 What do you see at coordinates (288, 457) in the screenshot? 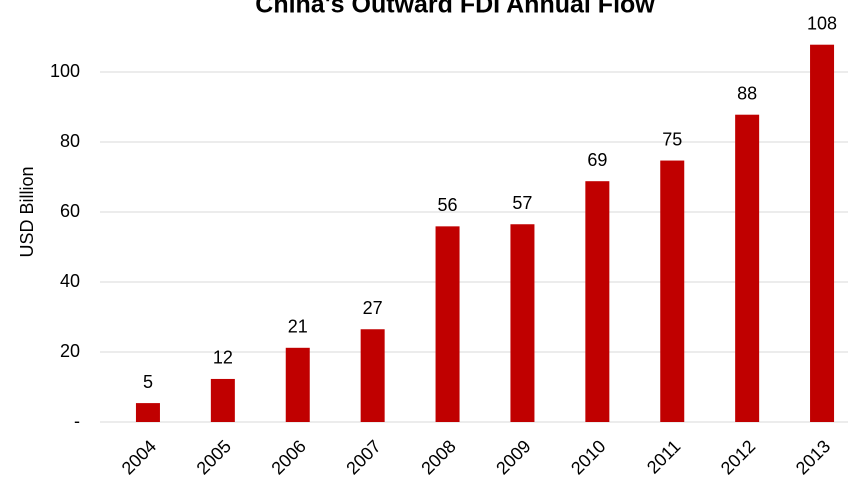
I see `x-tick-label: 2006` at bounding box center [288, 457].